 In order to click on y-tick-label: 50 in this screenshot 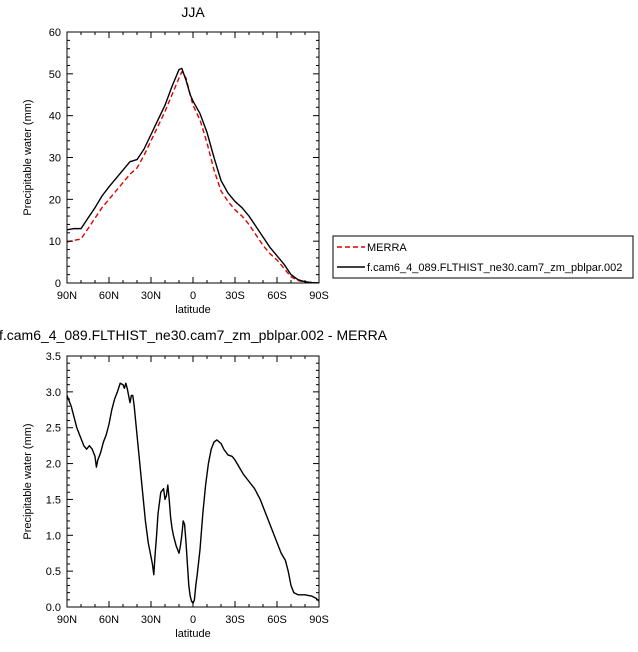, I will do `click(55, 75)`.